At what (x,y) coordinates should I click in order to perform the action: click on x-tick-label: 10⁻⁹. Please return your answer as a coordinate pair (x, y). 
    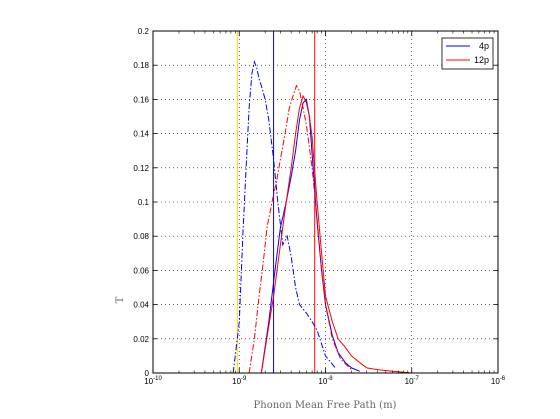
    Looking at the image, I should click on (239, 381).